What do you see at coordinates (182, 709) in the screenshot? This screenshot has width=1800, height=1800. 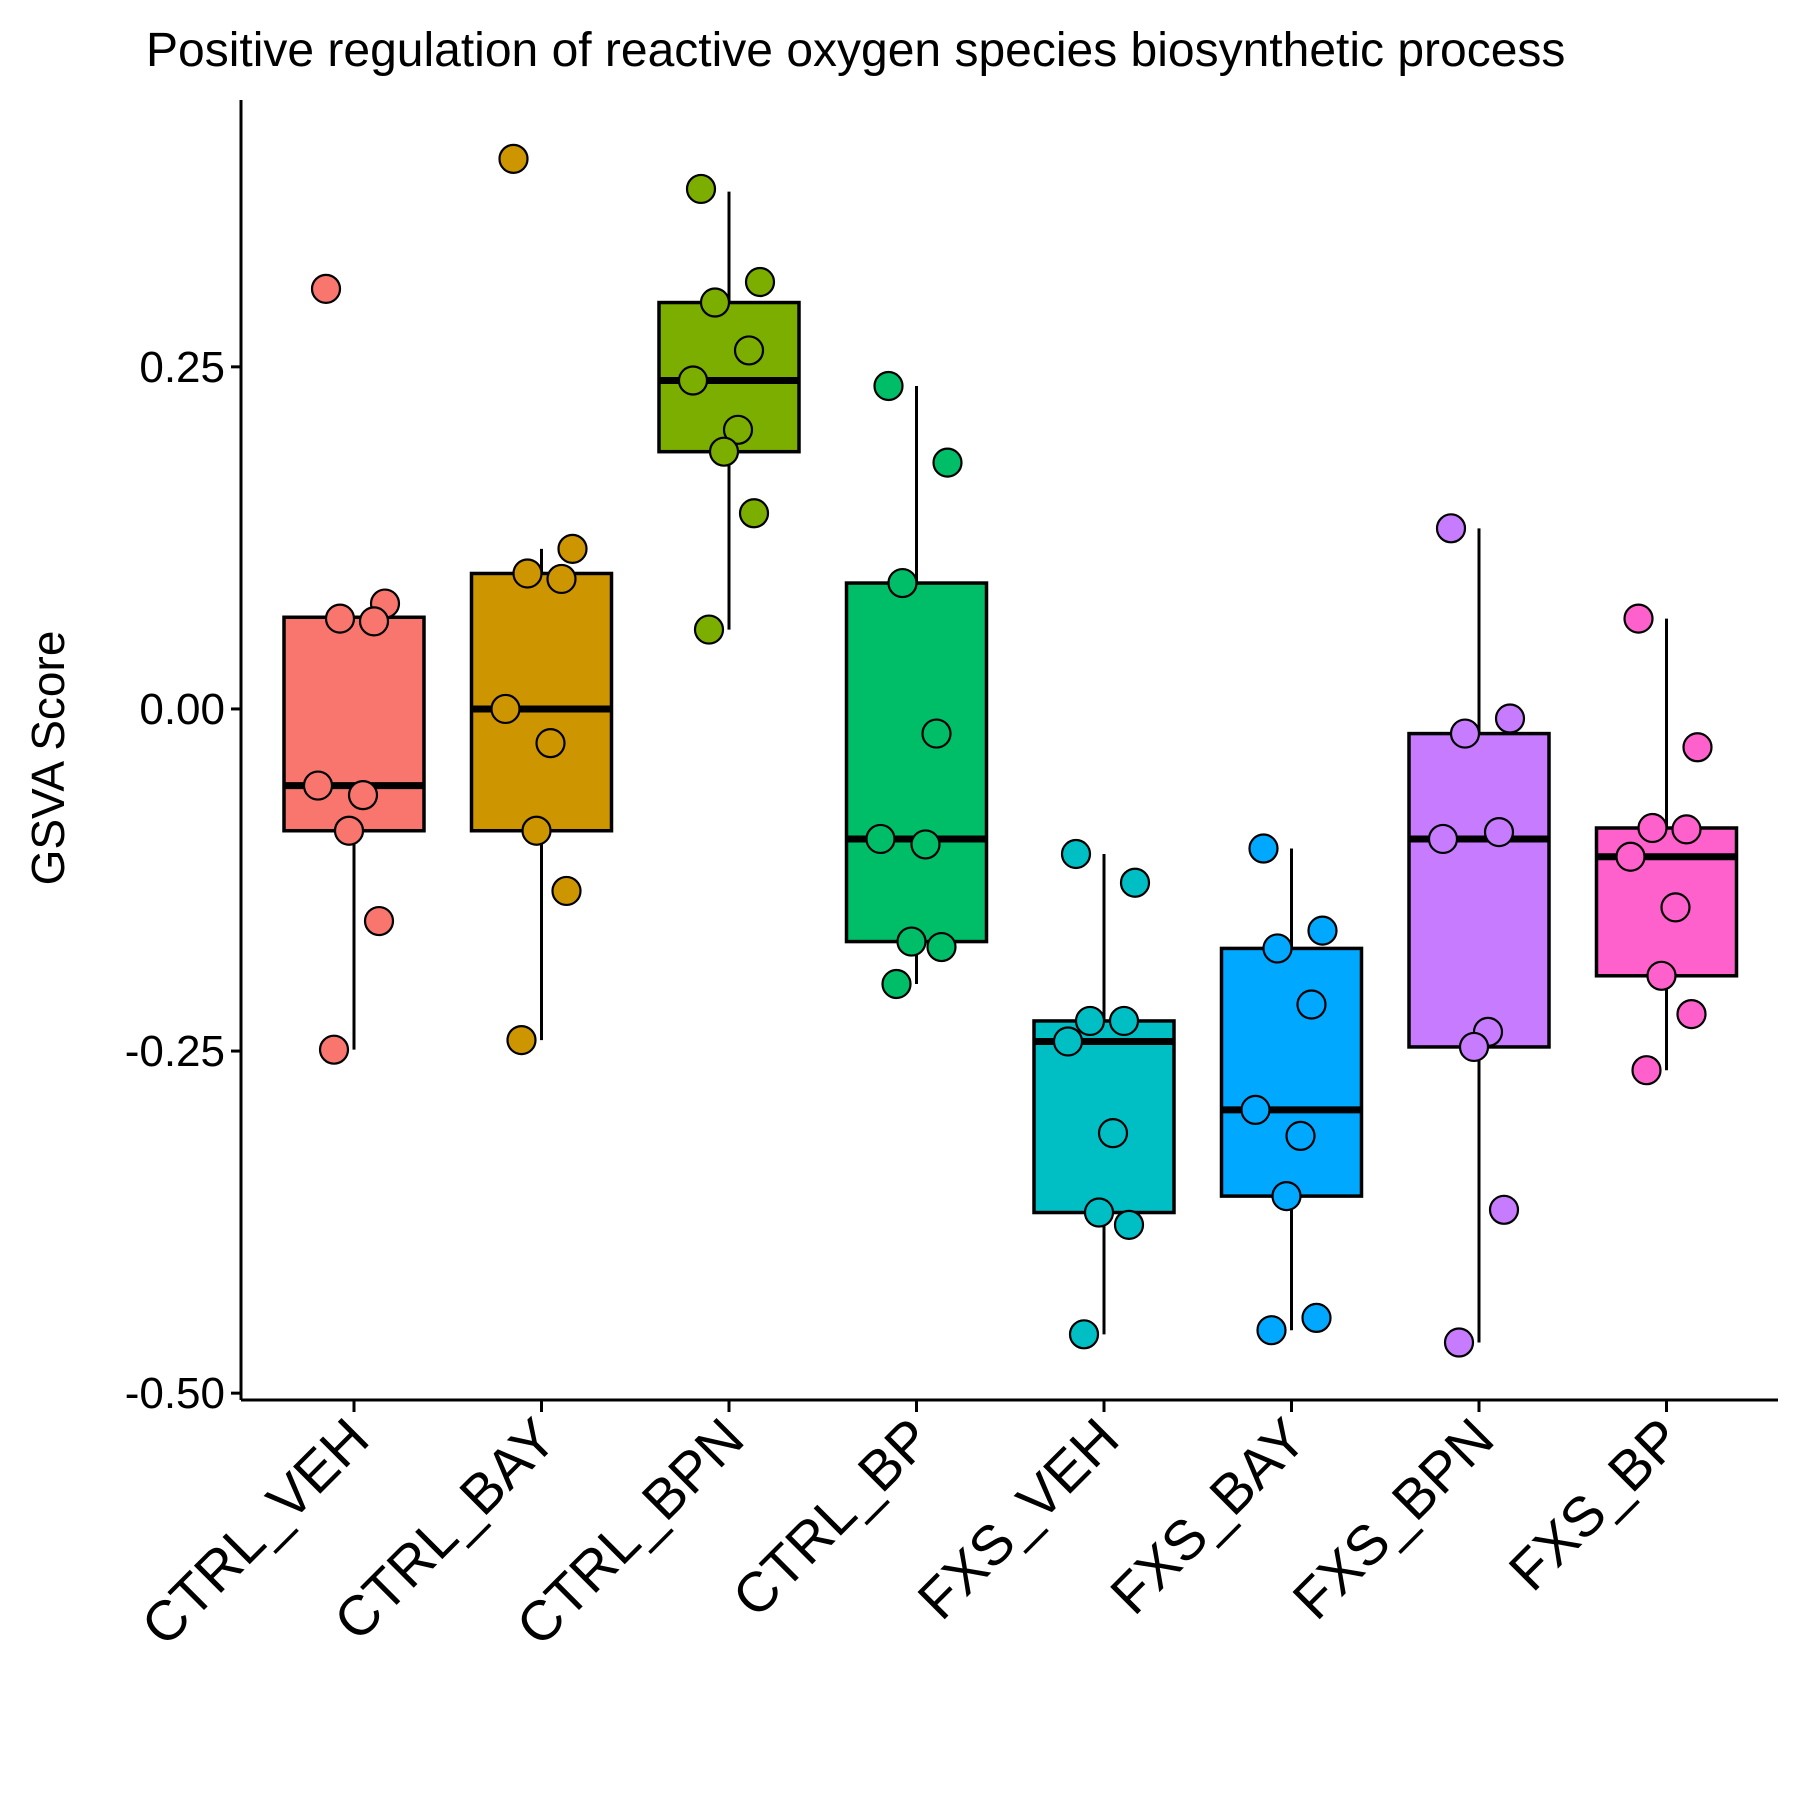 I see `y-tick-label: 0.00` at bounding box center [182, 709].